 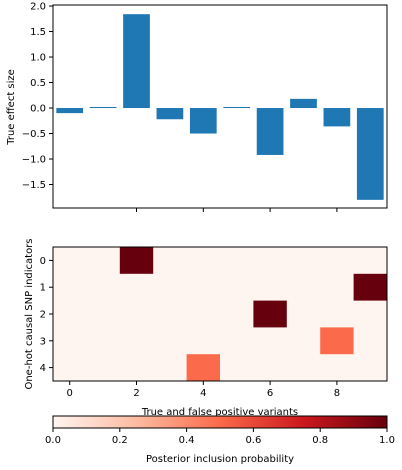 I want to click on bar-y-tick-label: −1.0, so click(x=34, y=160).